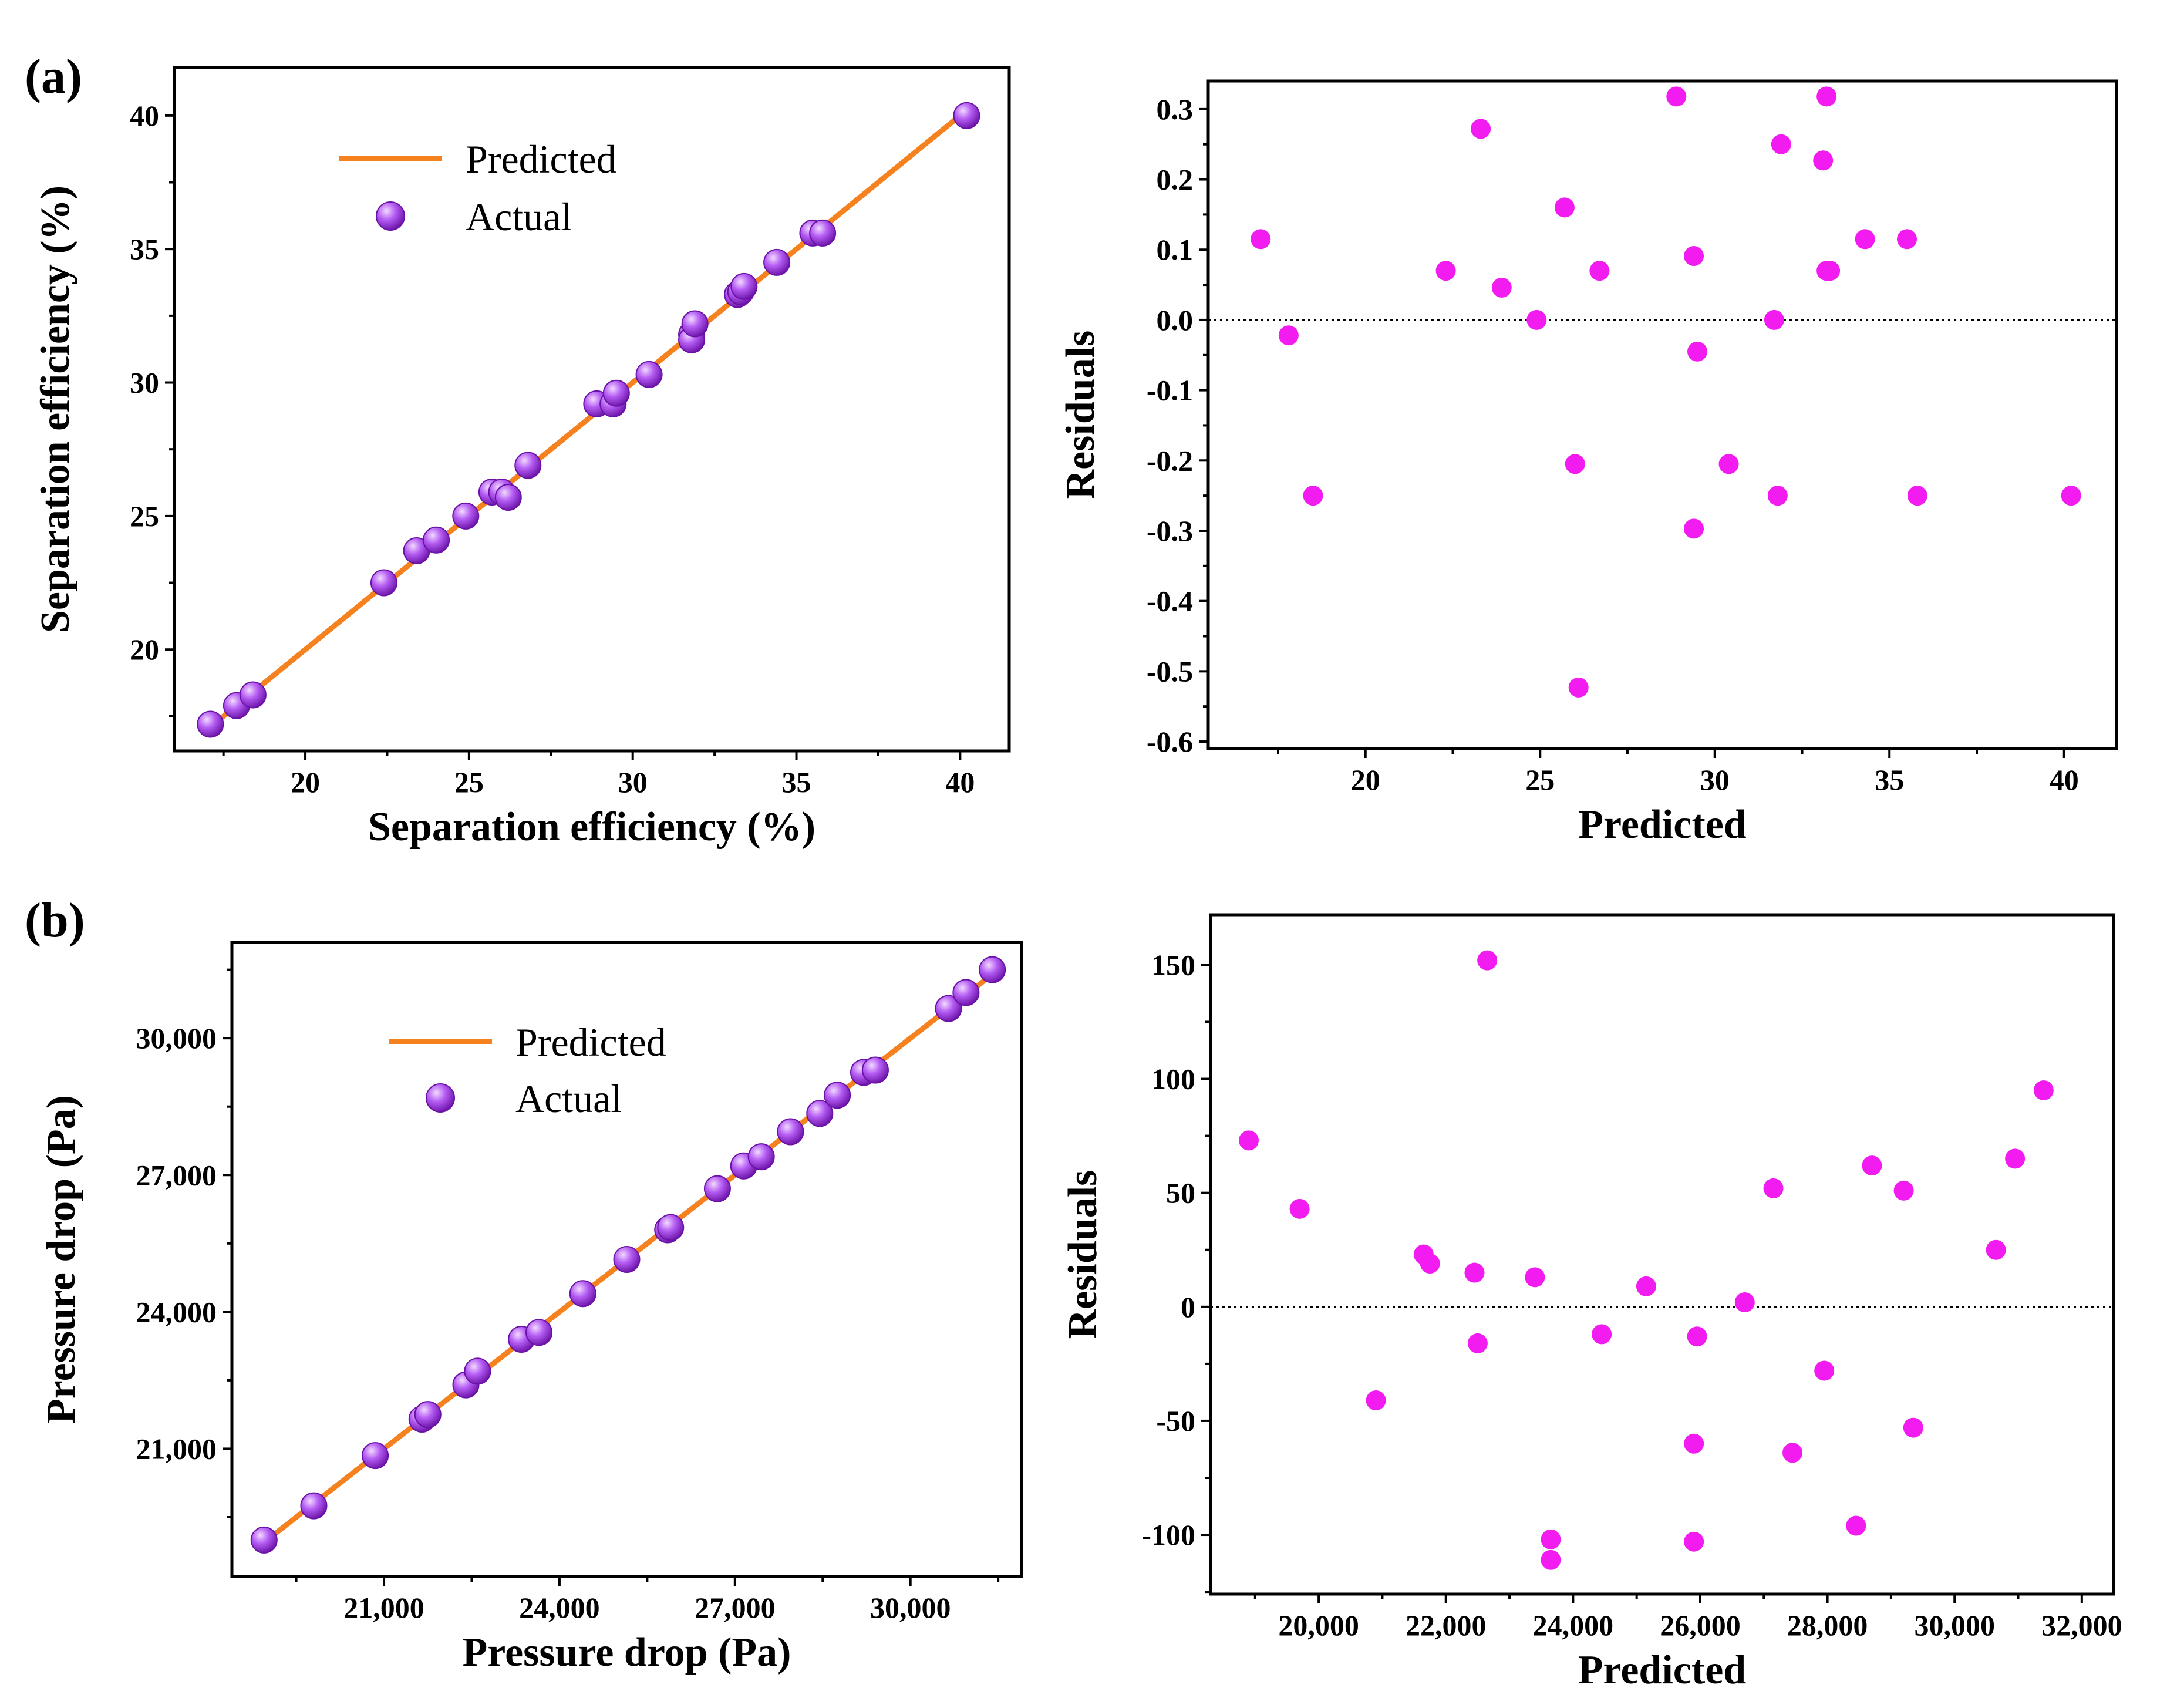 The image size is (2167, 1708). I want to click on plot-frame, so click(627, 1259).